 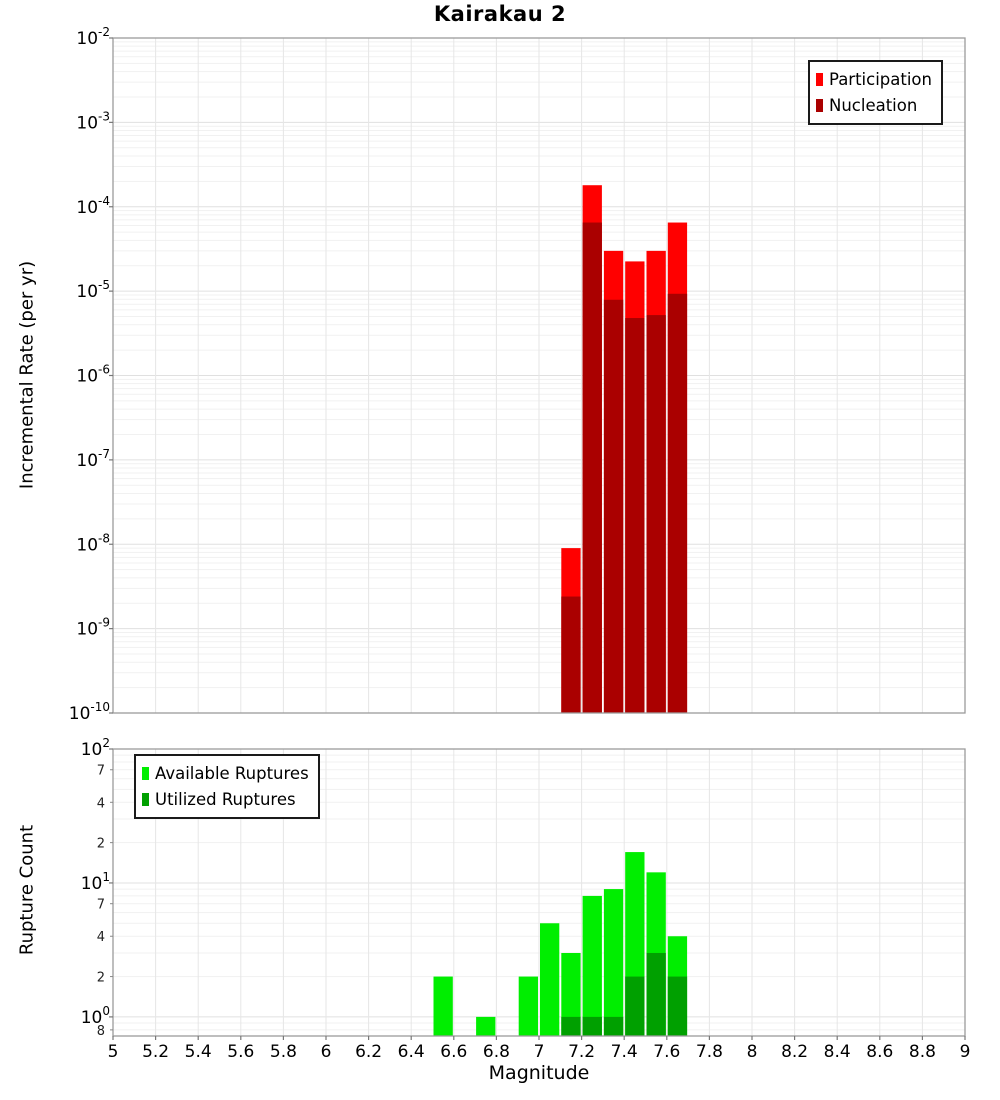 I want to click on y-tick-label: 10⁻¹⁰, so click(x=89, y=712).